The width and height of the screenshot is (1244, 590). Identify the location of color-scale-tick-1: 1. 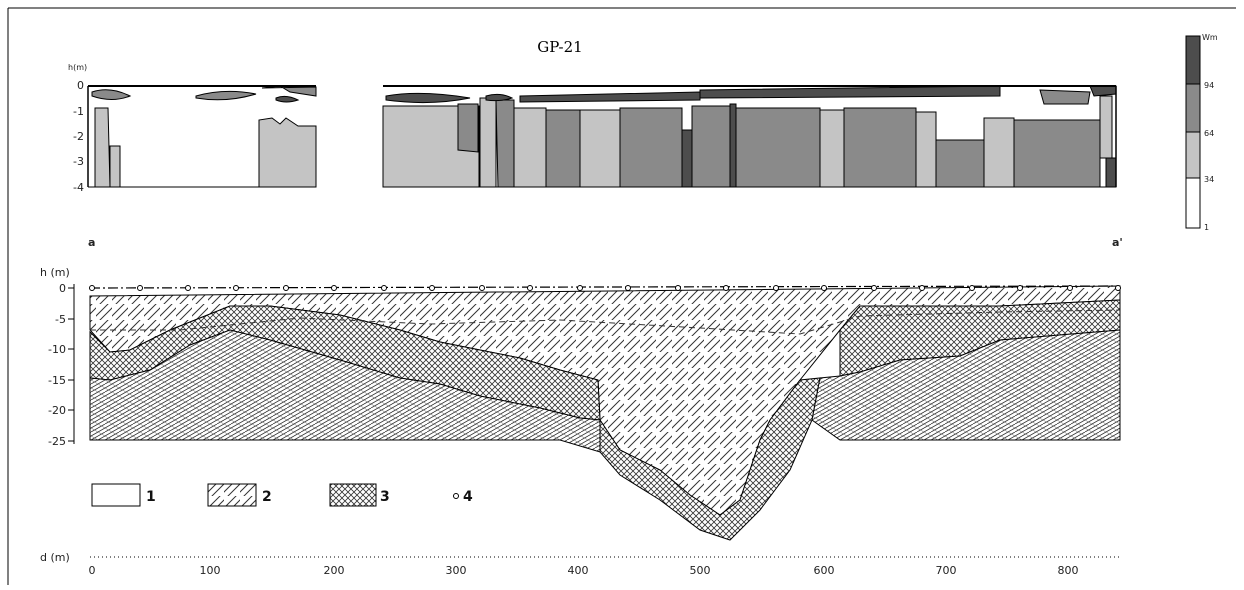
(1206, 227).